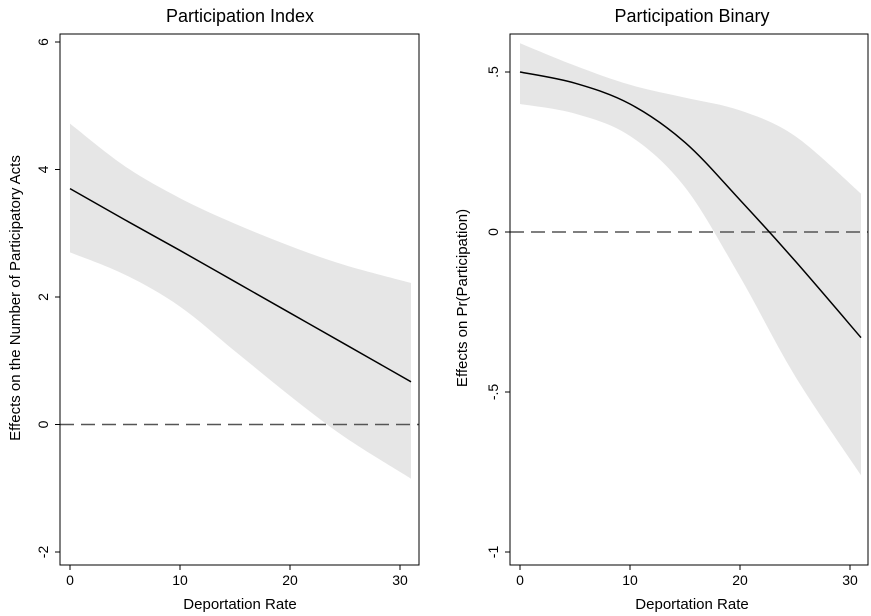 This screenshot has height=616, width=871. I want to click on y-tick-label: .5, so click(493, 72).